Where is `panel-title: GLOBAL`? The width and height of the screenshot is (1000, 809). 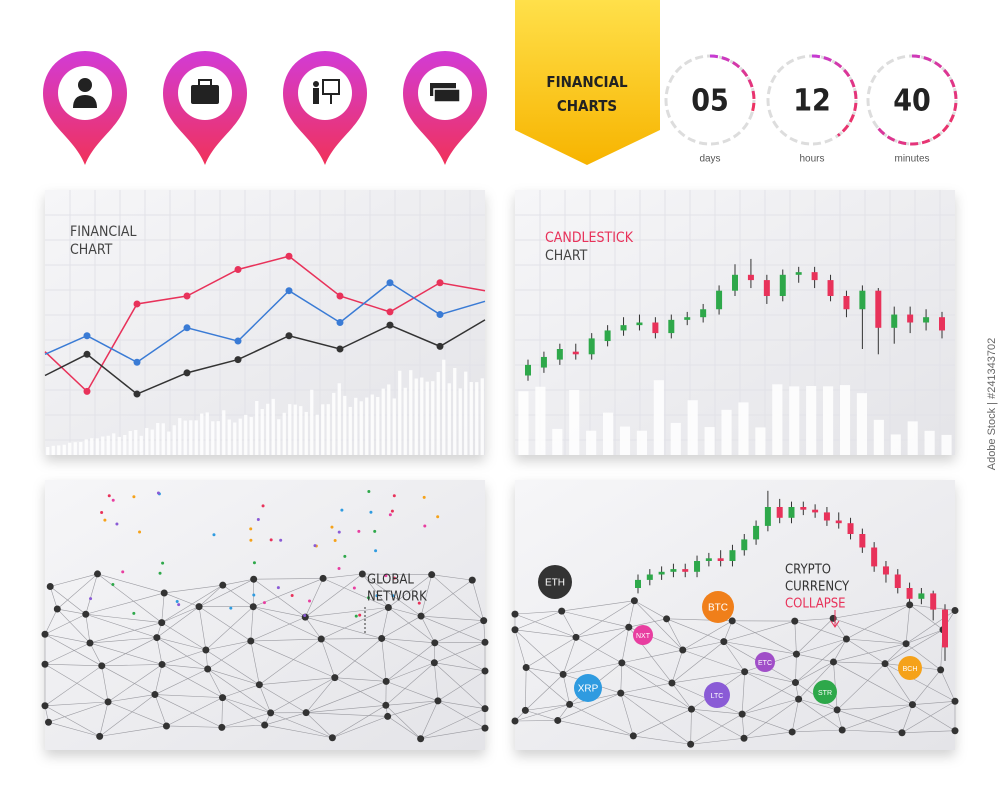
panel-title: GLOBAL is located at coordinates (390, 580).